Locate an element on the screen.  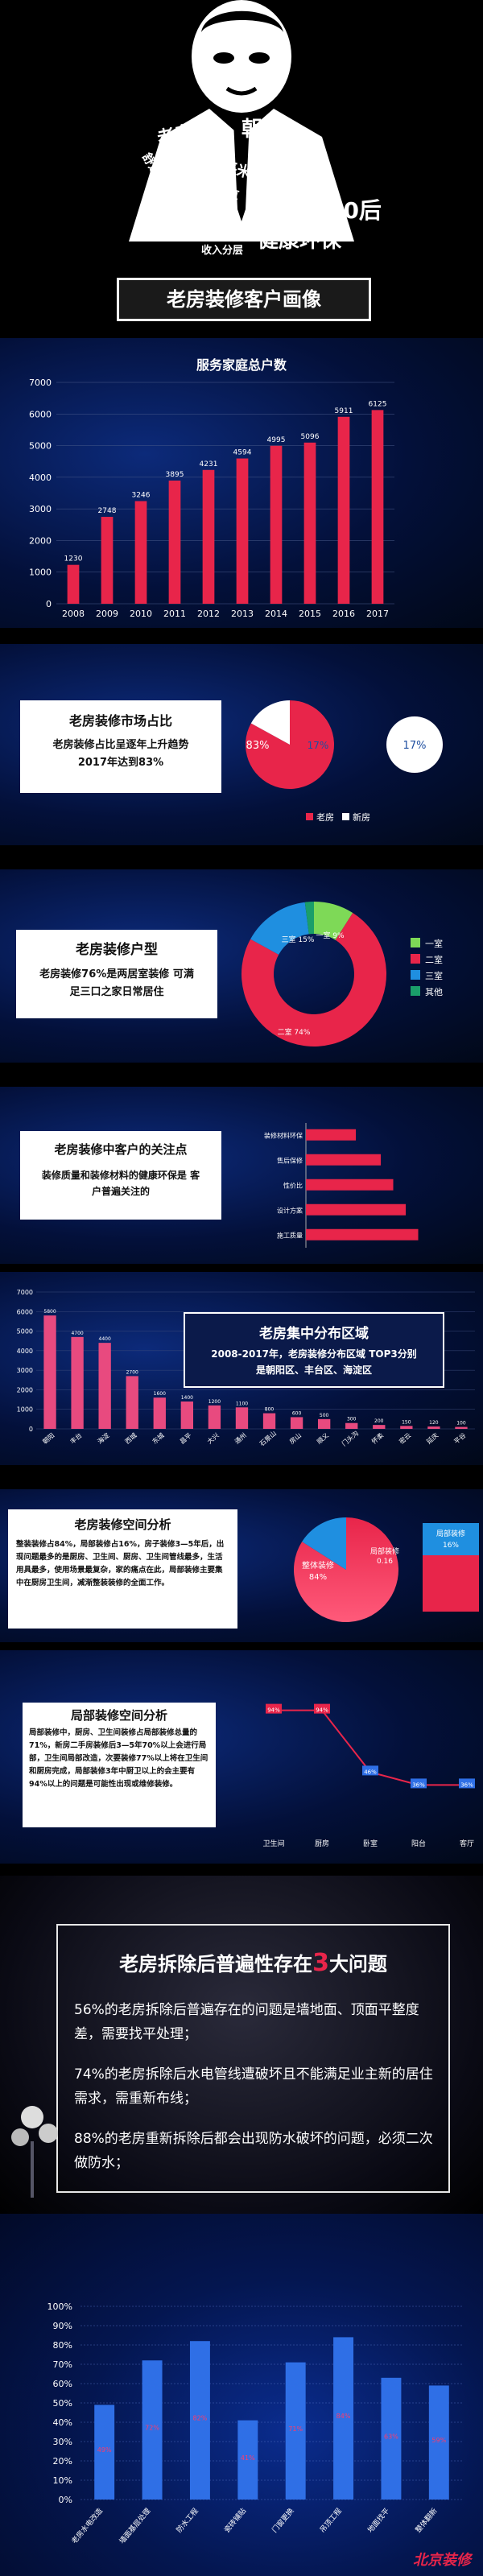
data-marker is located at coordinates (419, 1783).